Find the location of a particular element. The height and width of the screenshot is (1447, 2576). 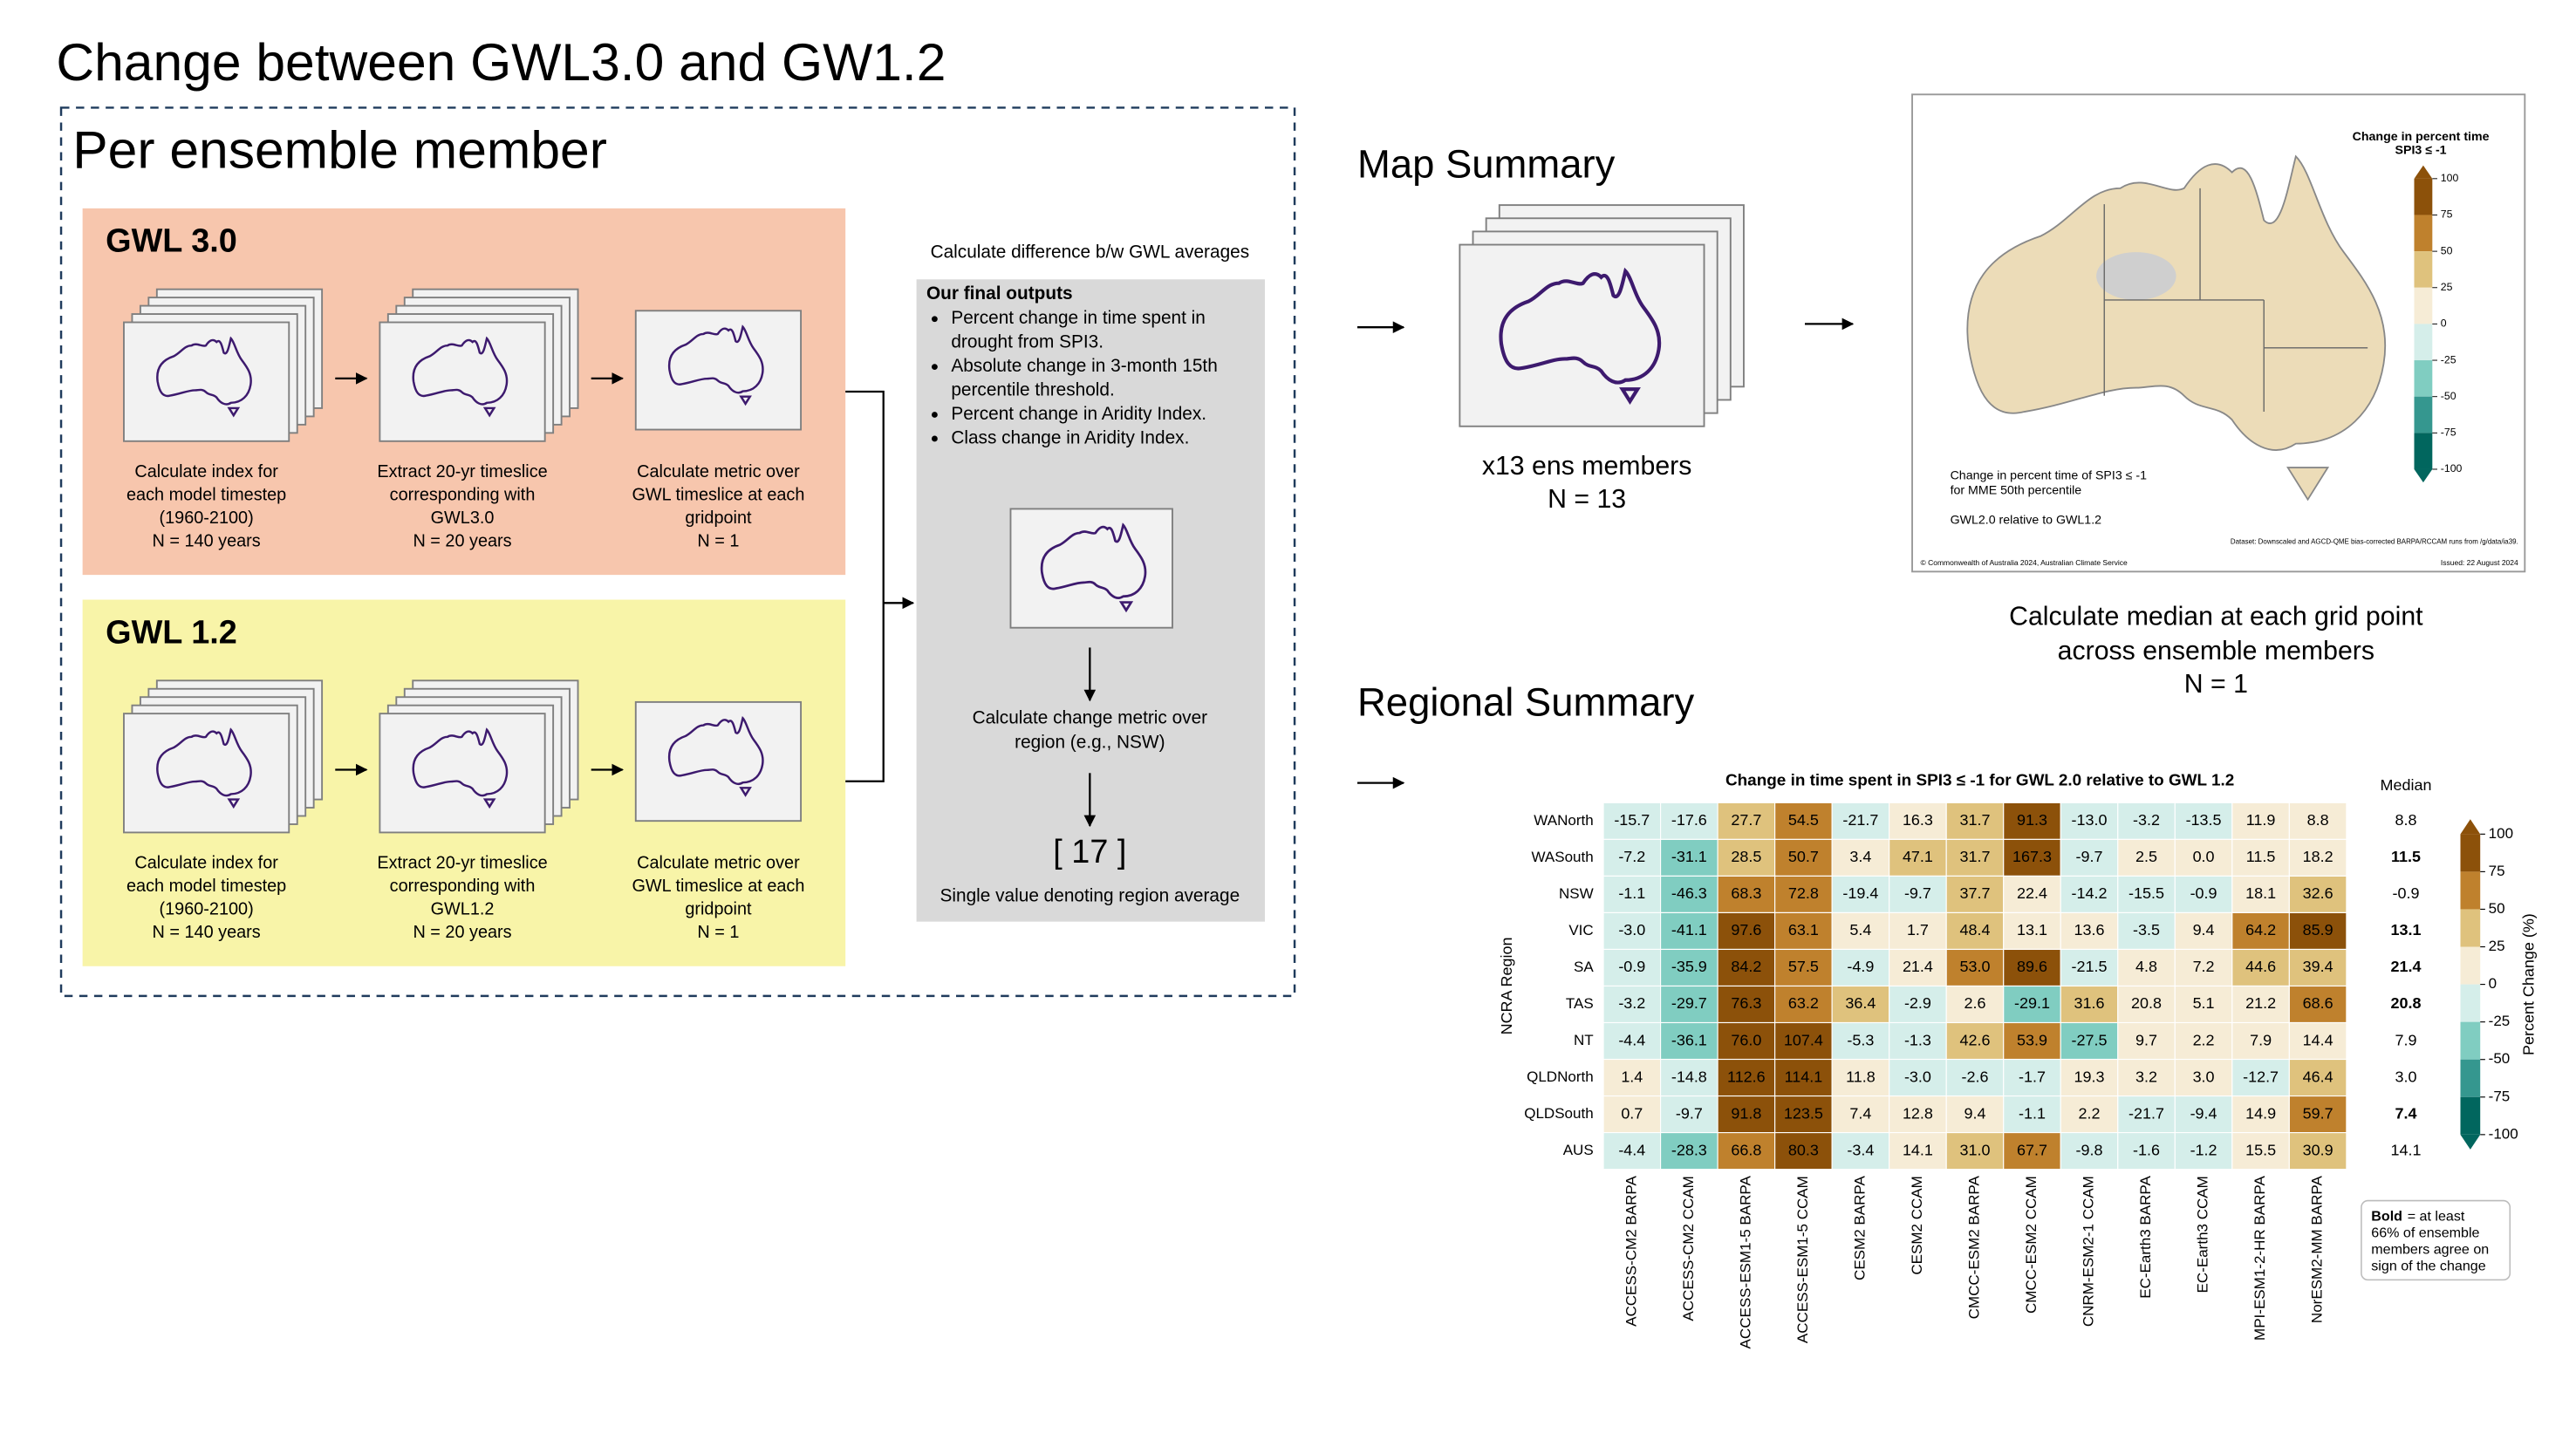

cell-label: -1.6 is located at coordinates (2146, 1149).